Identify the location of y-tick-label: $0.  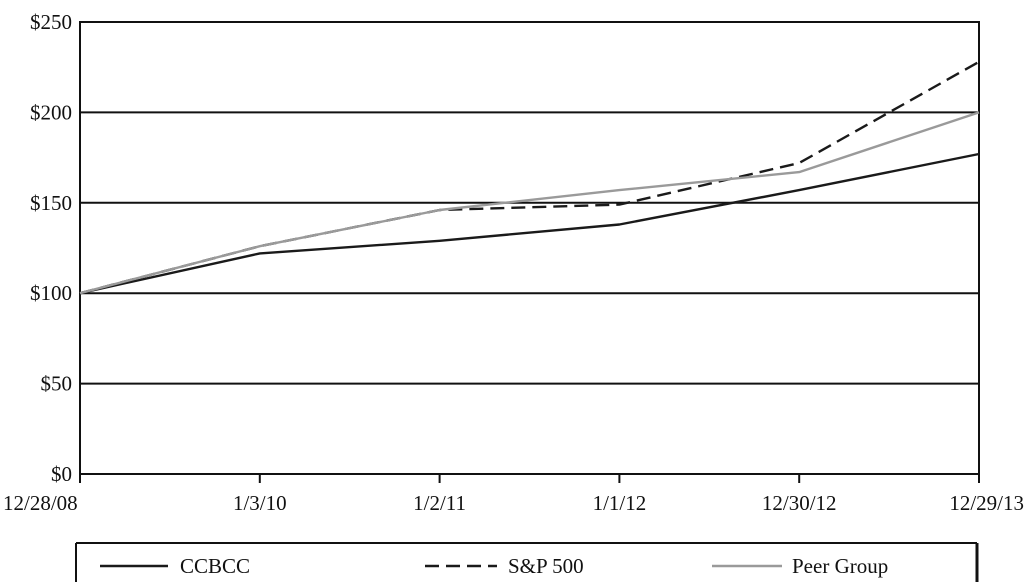
(61, 474).